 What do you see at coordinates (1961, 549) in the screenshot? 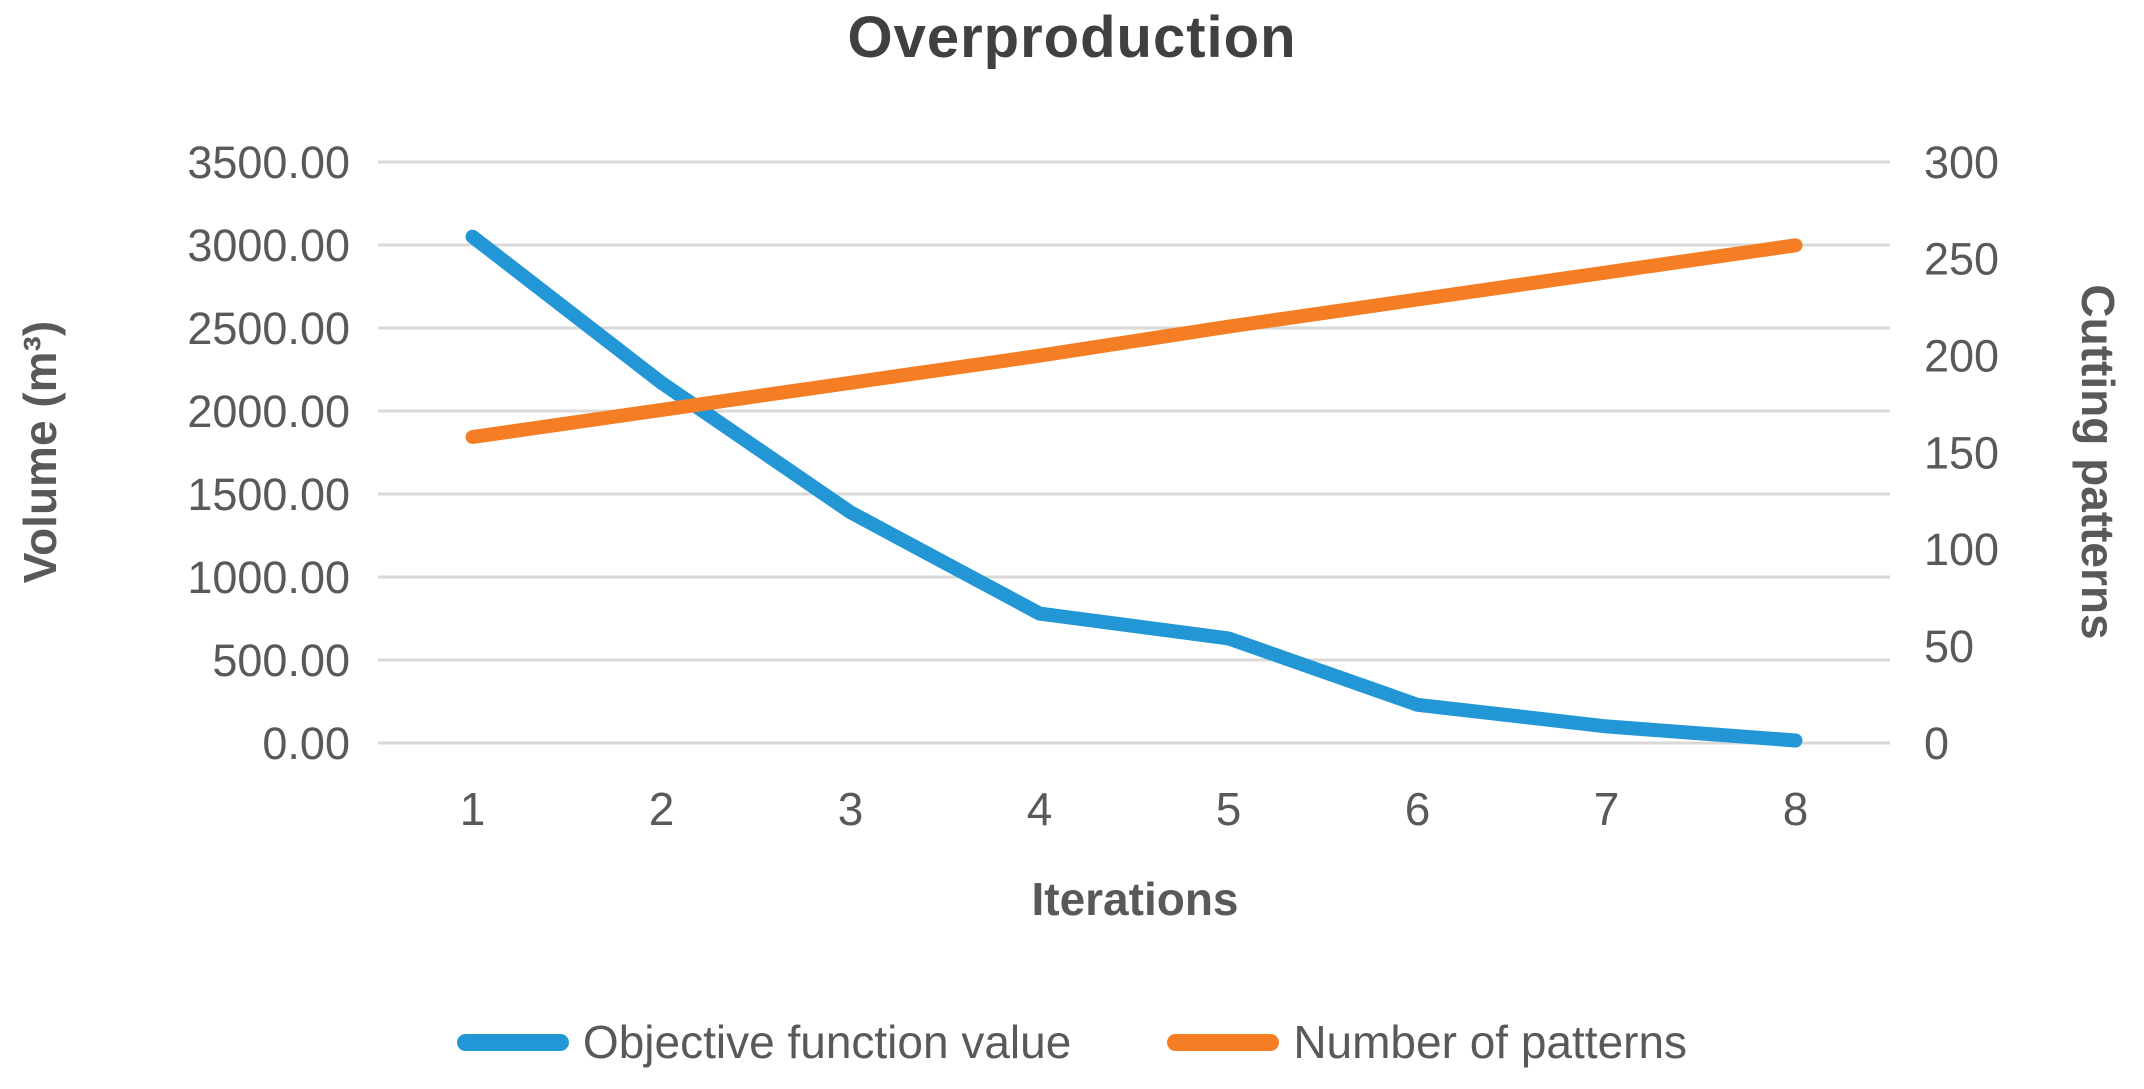
I see `right-axis-tick-label: 100` at bounding box center [1961, 549].